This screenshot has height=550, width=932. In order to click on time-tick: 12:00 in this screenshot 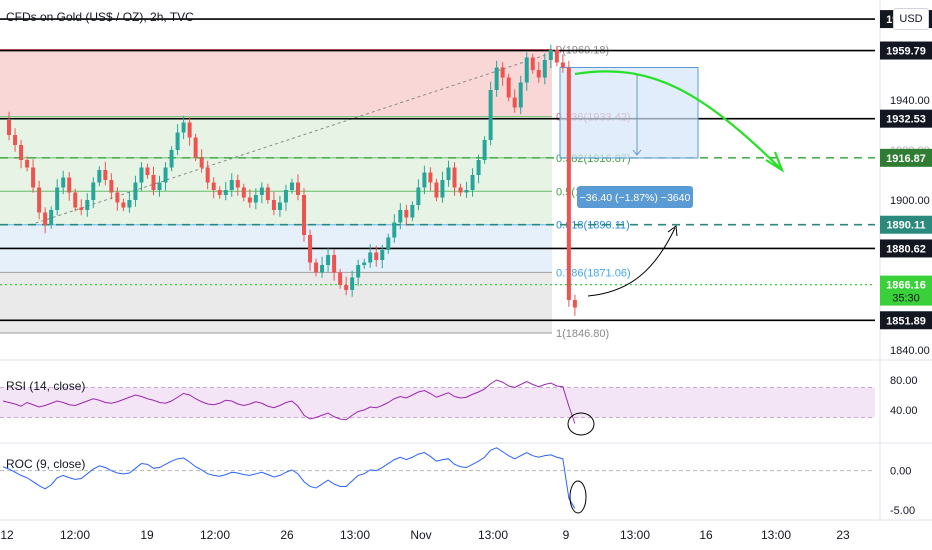, I will do `click(75, 535)`.